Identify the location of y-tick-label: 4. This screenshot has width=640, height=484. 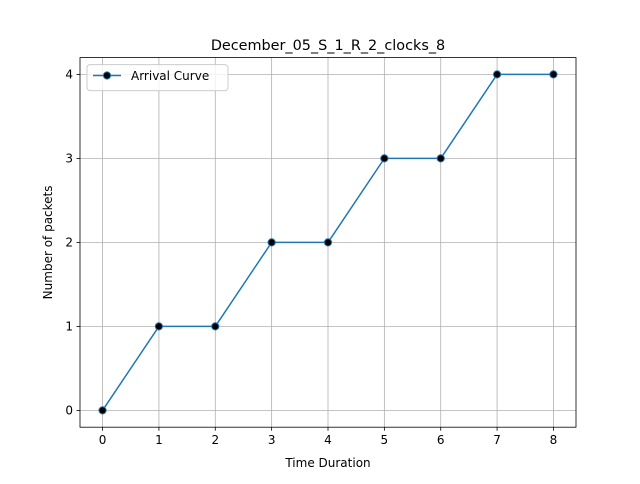
(69, 75).